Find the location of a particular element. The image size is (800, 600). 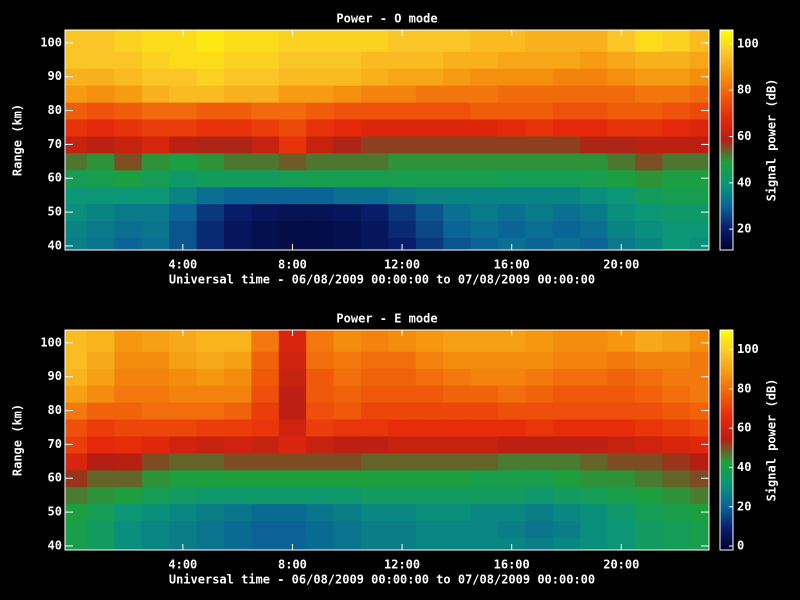

y-tick-label: 50 is located at coordinates (55, 212).